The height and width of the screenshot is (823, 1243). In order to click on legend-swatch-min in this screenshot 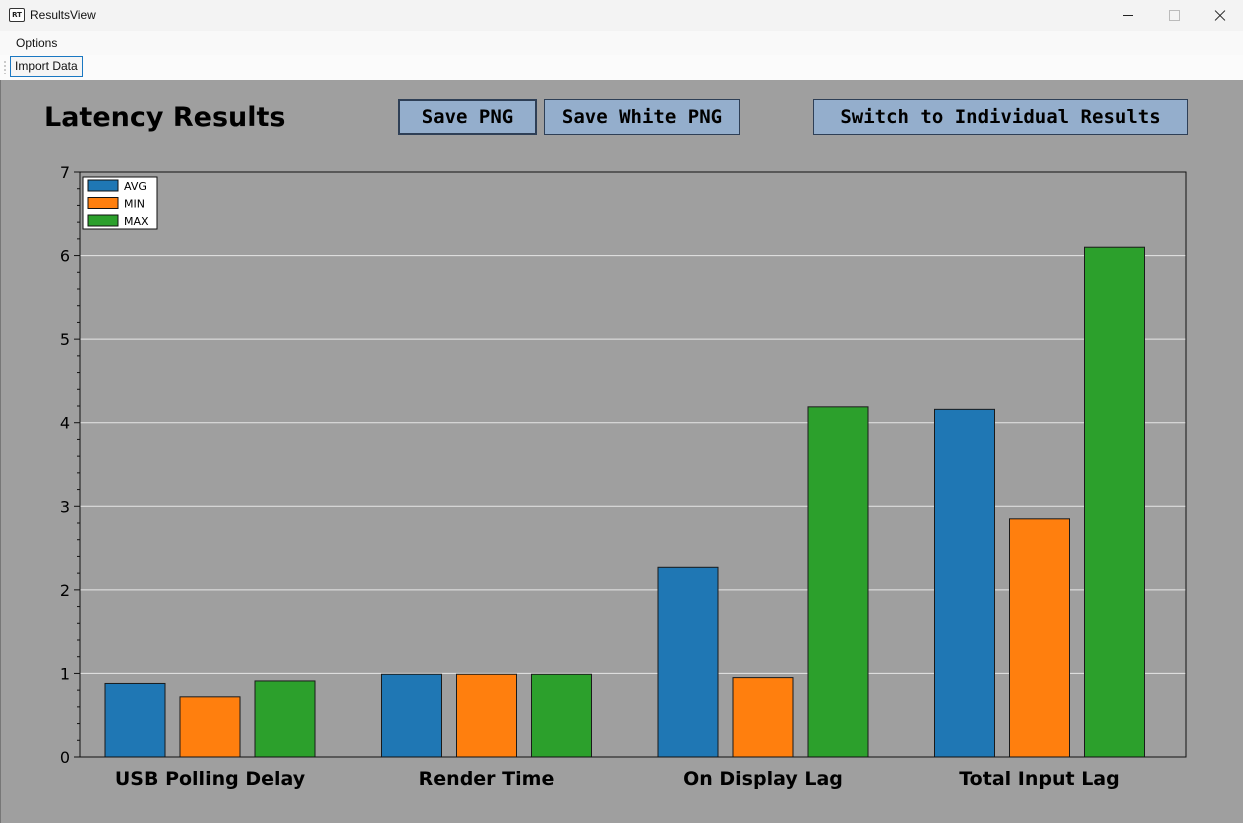, I will do `click(103, 203)`.